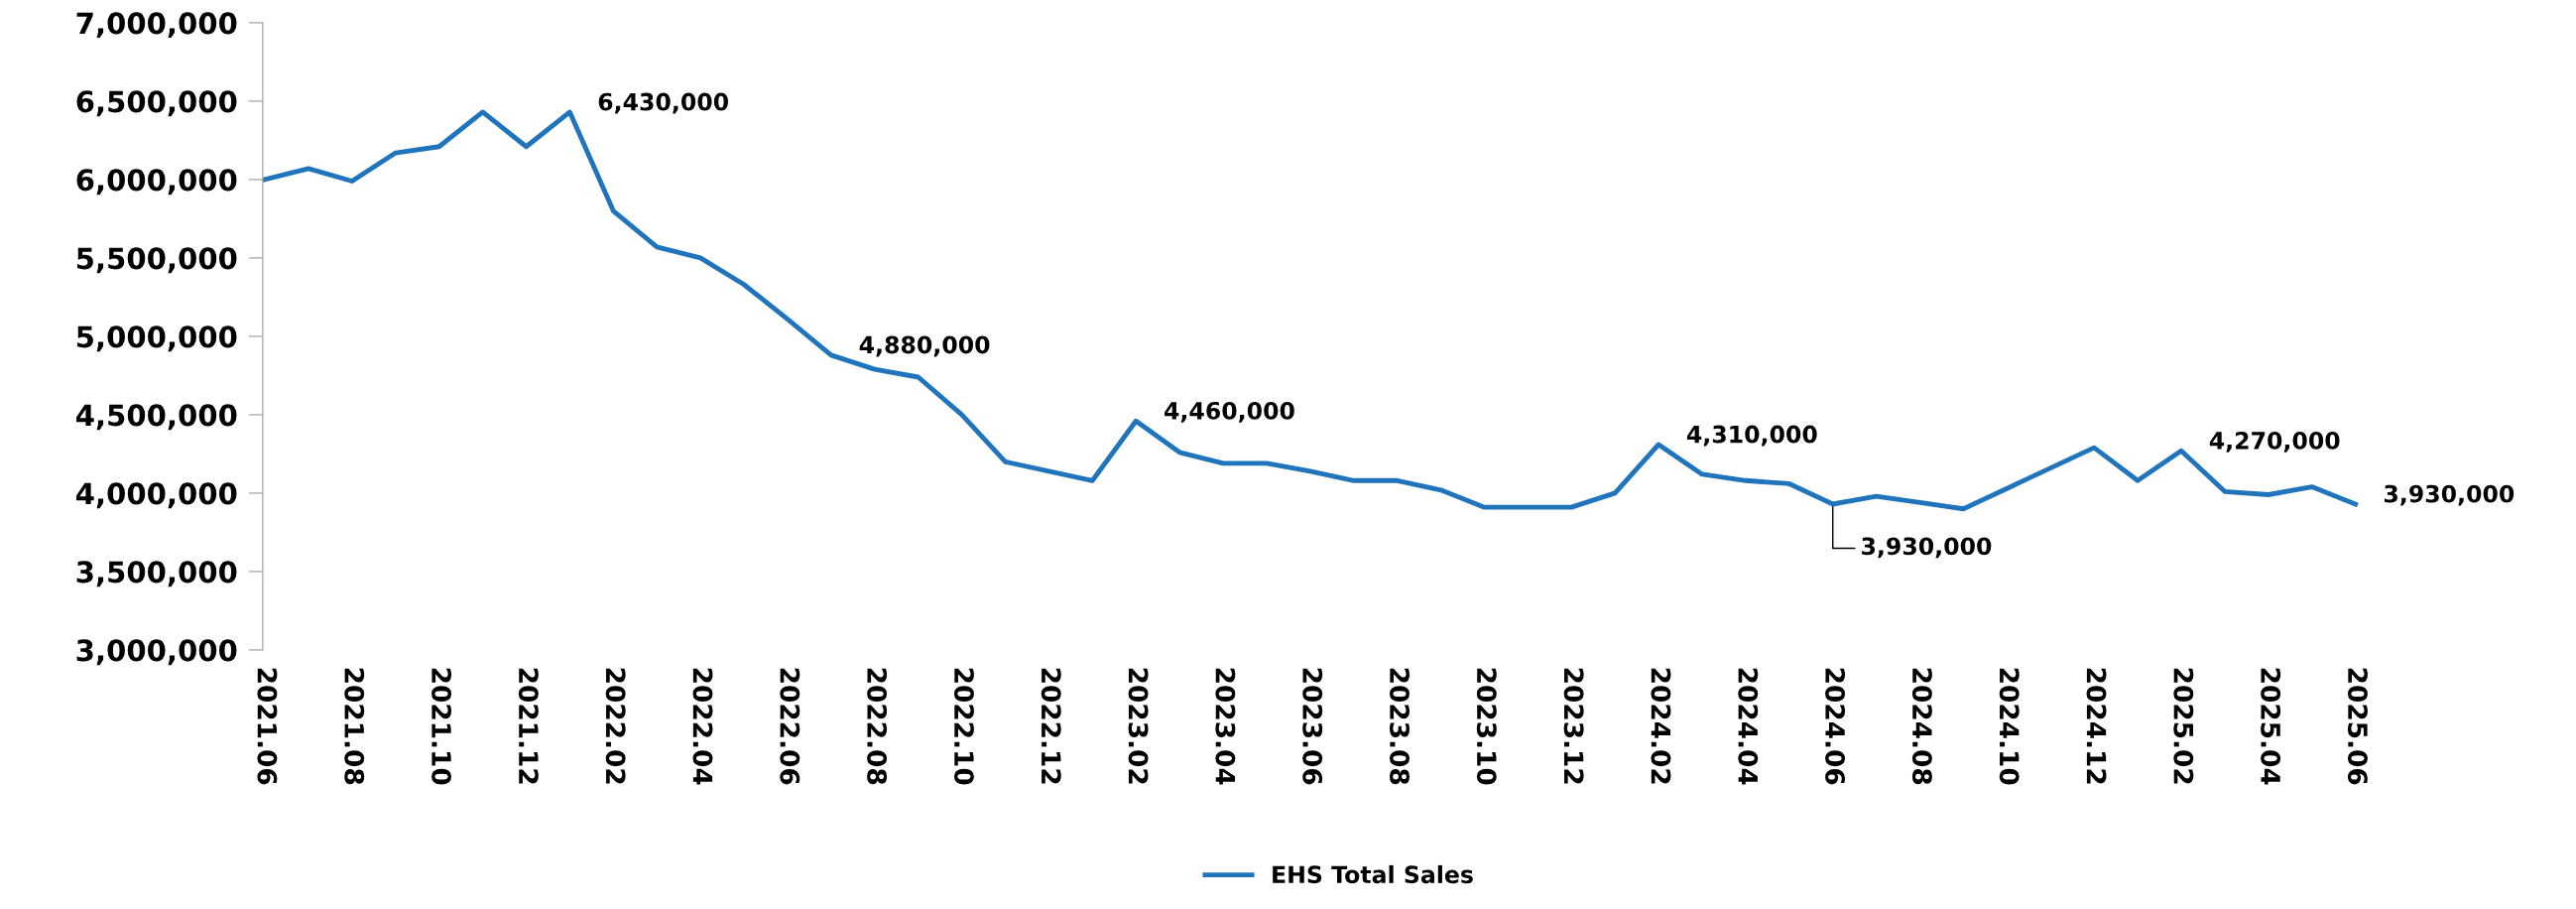  What do you see at coordinates (156, 495) in the screenshot?
I see `y-tick-label: 4,000,000` at bounding box center [156, 495].